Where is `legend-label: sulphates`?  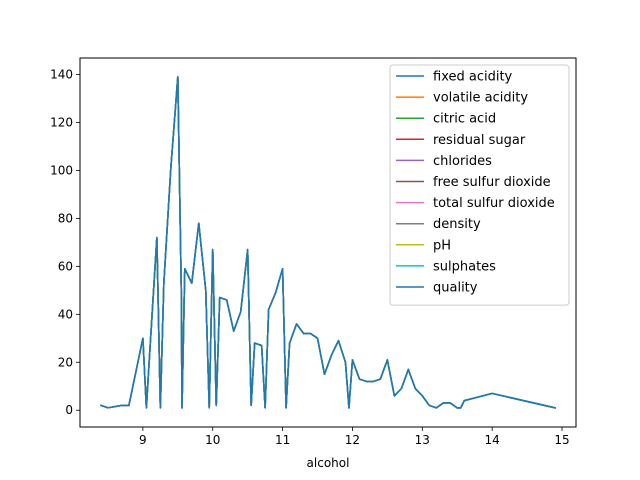 legend-label: sulphates is located at coordinates (464, 266).